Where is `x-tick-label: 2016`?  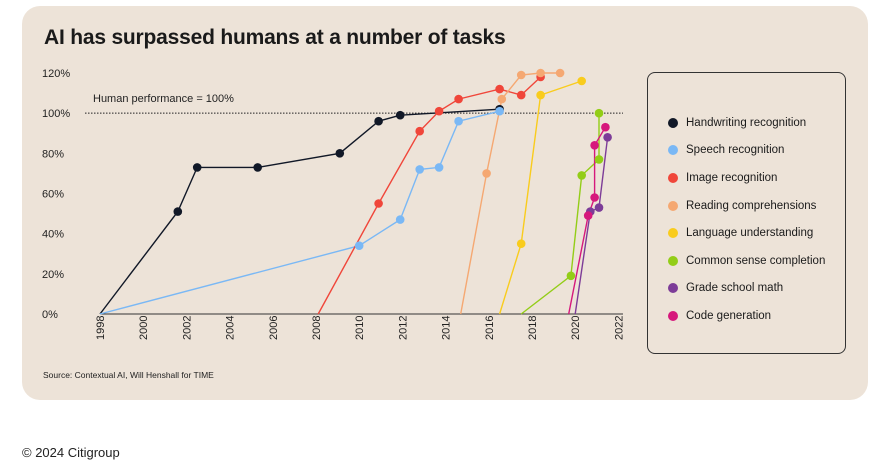
x-tick-label: 2016 is located at coordinates (490, 328).